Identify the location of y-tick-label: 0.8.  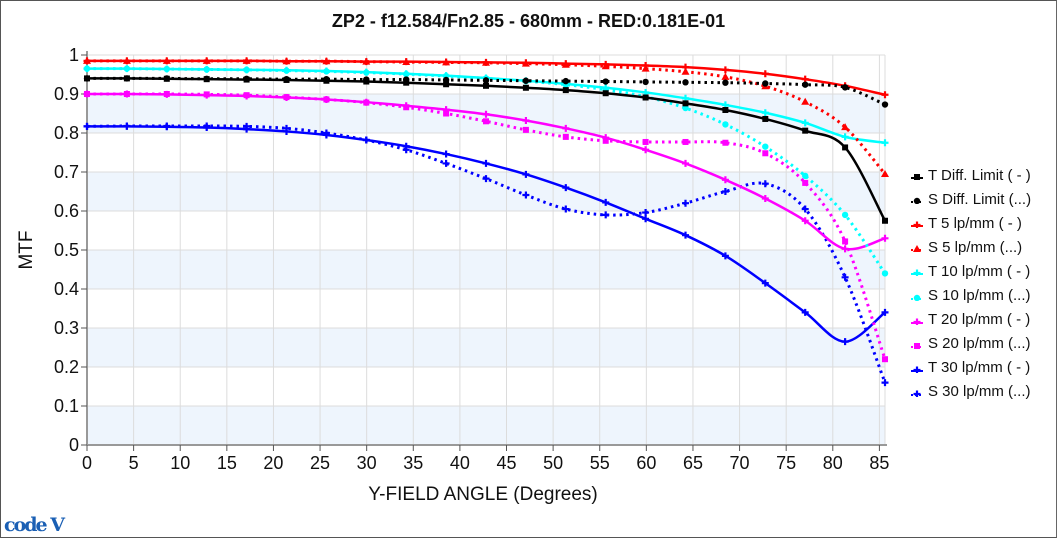
(66, 133).